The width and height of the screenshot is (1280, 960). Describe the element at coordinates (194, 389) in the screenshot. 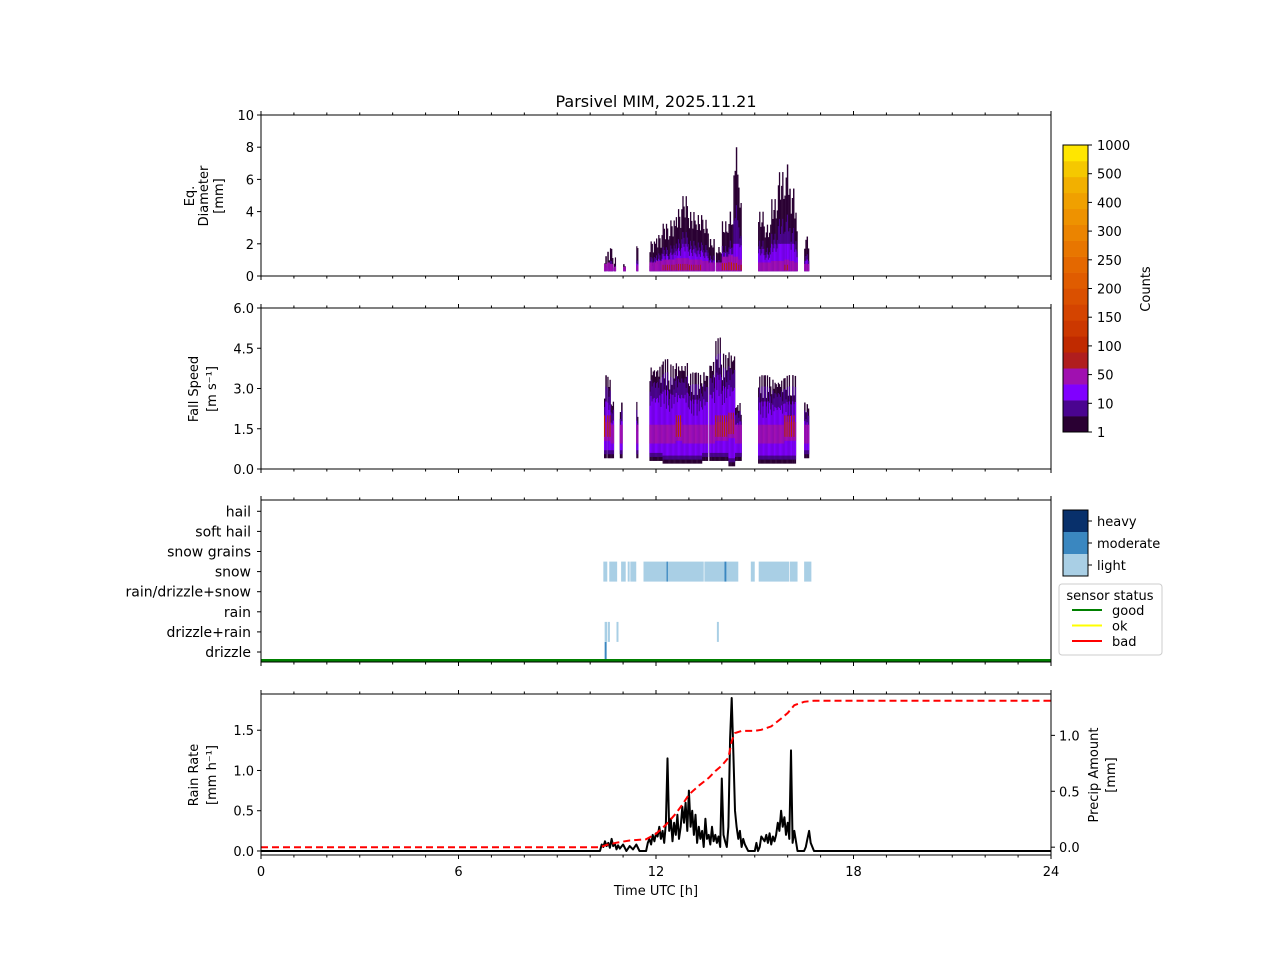

I see `fall-speed-ylabel-1: Fall Speed` at that location.